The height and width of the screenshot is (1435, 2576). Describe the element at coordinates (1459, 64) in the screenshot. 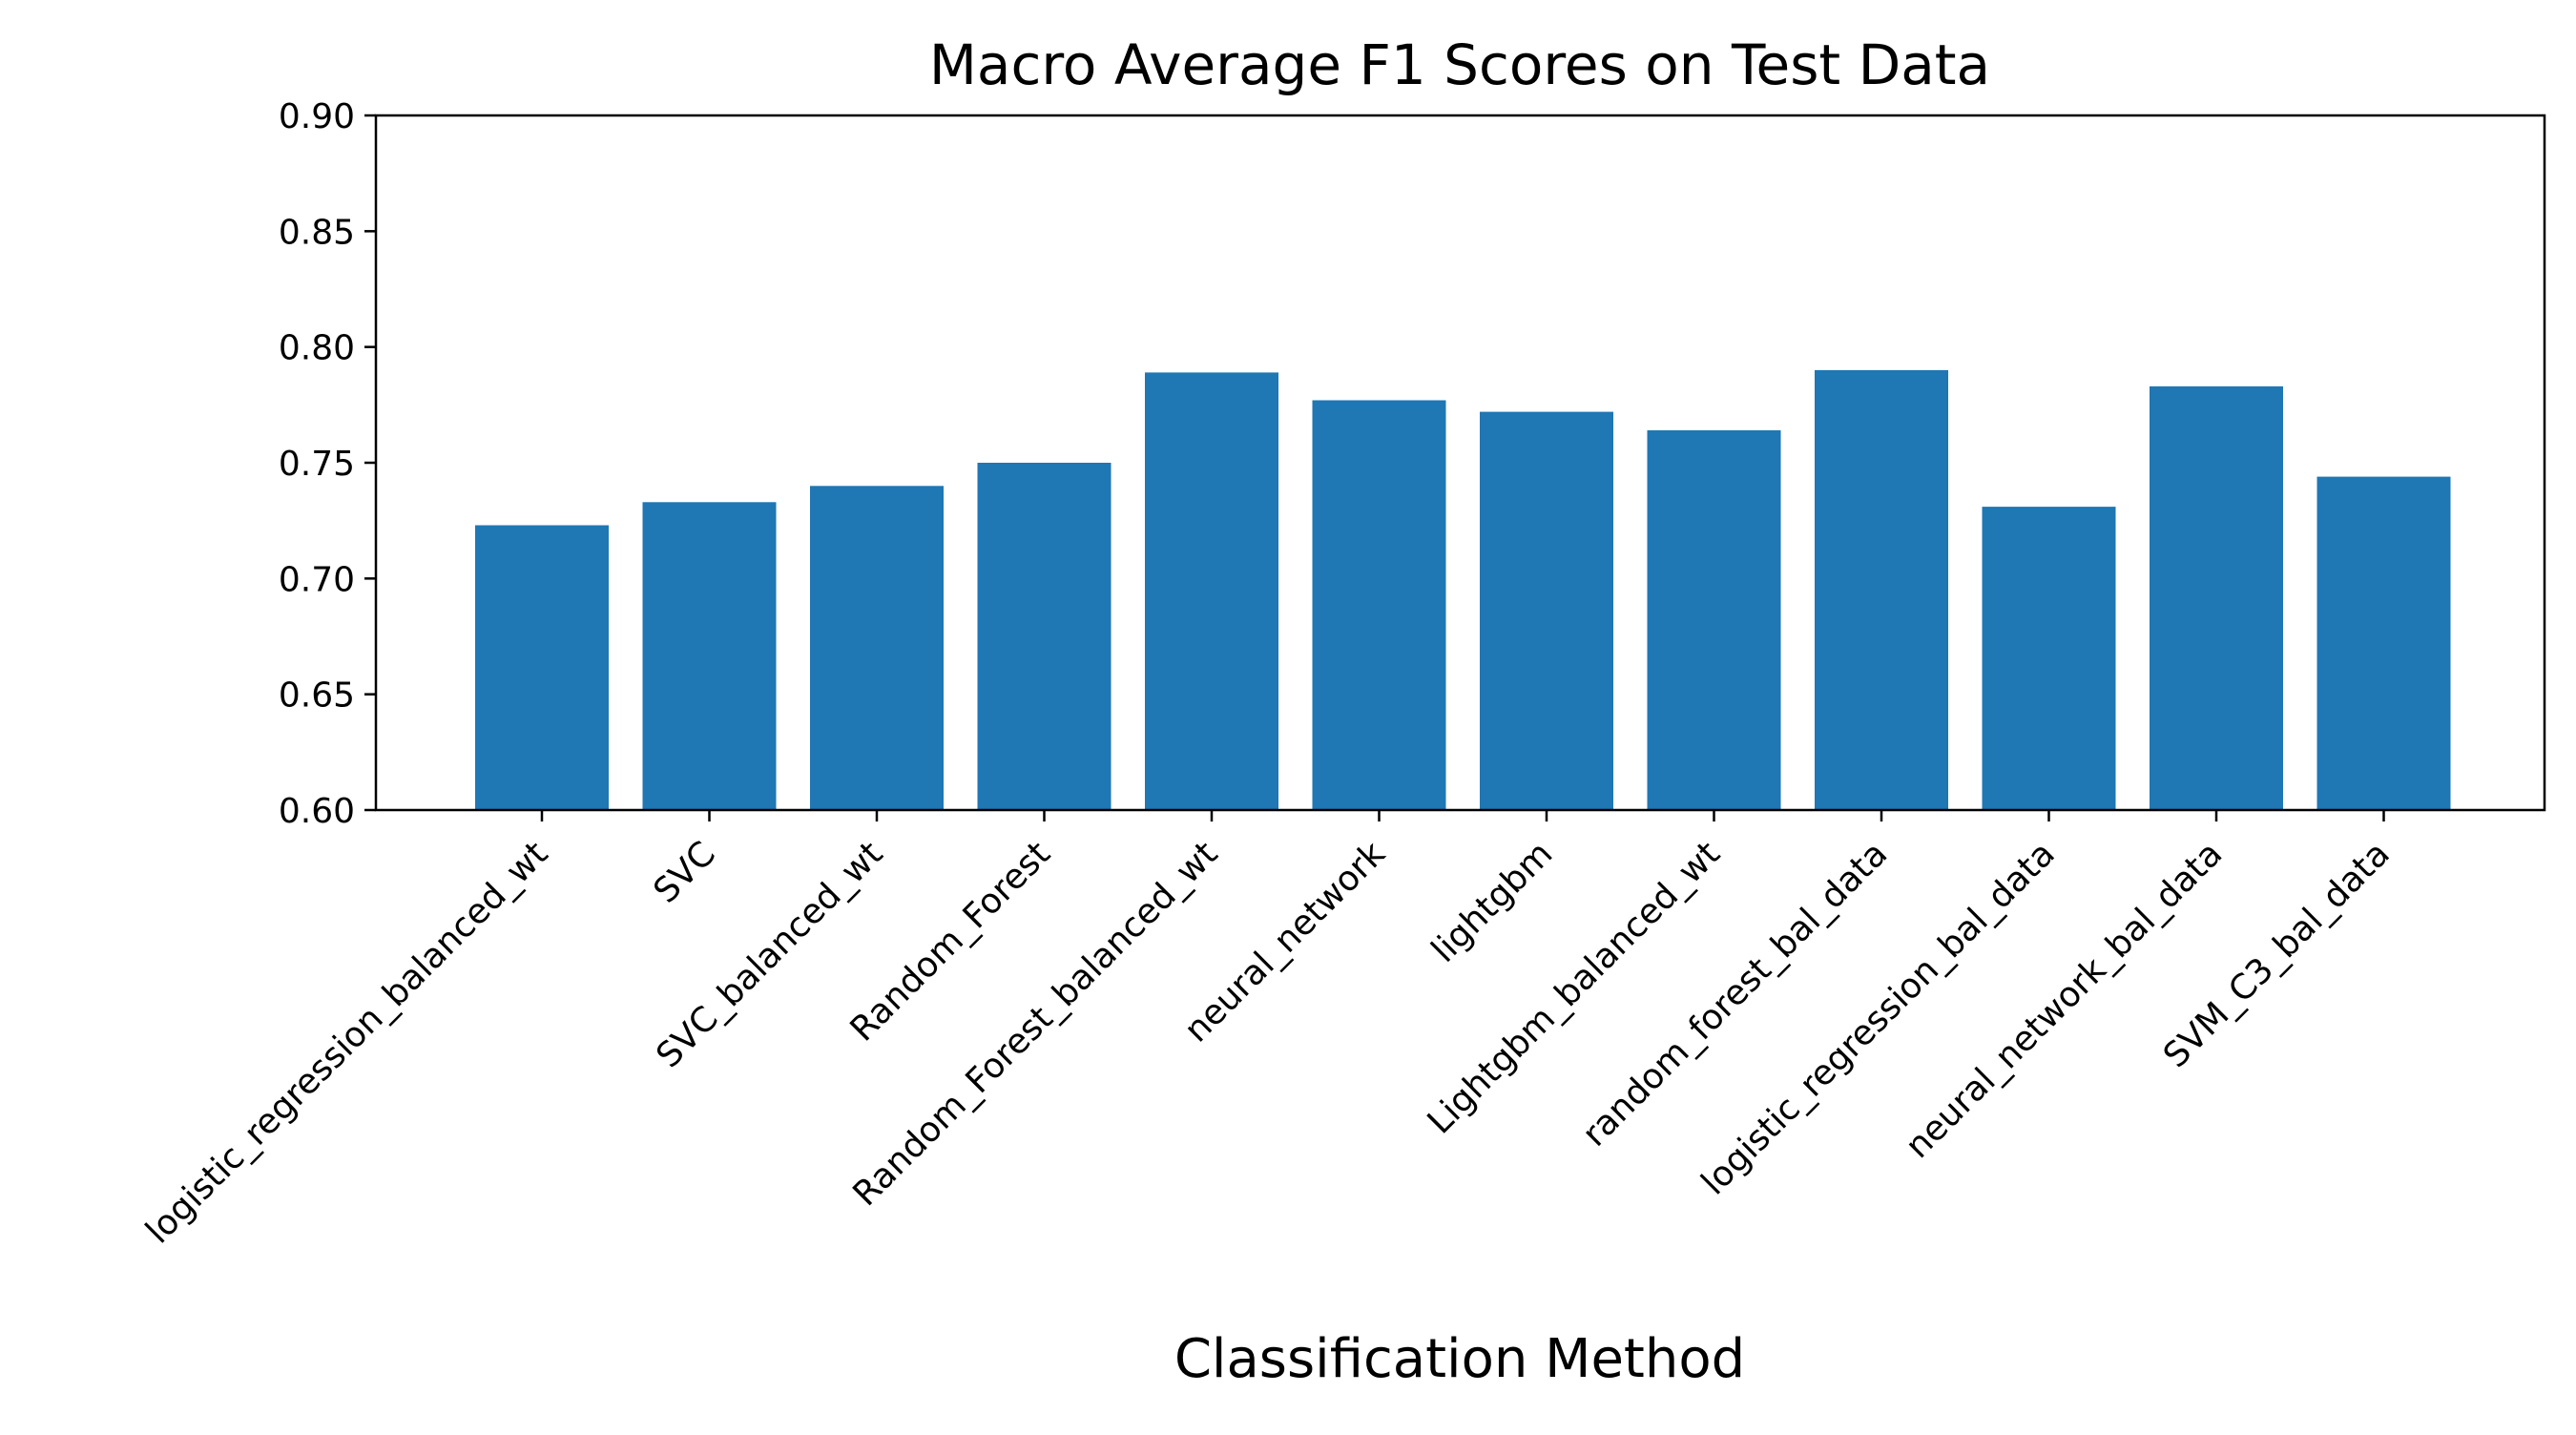

I see `chart-title: Macro Average F1 Scores on Test Data` at that location.